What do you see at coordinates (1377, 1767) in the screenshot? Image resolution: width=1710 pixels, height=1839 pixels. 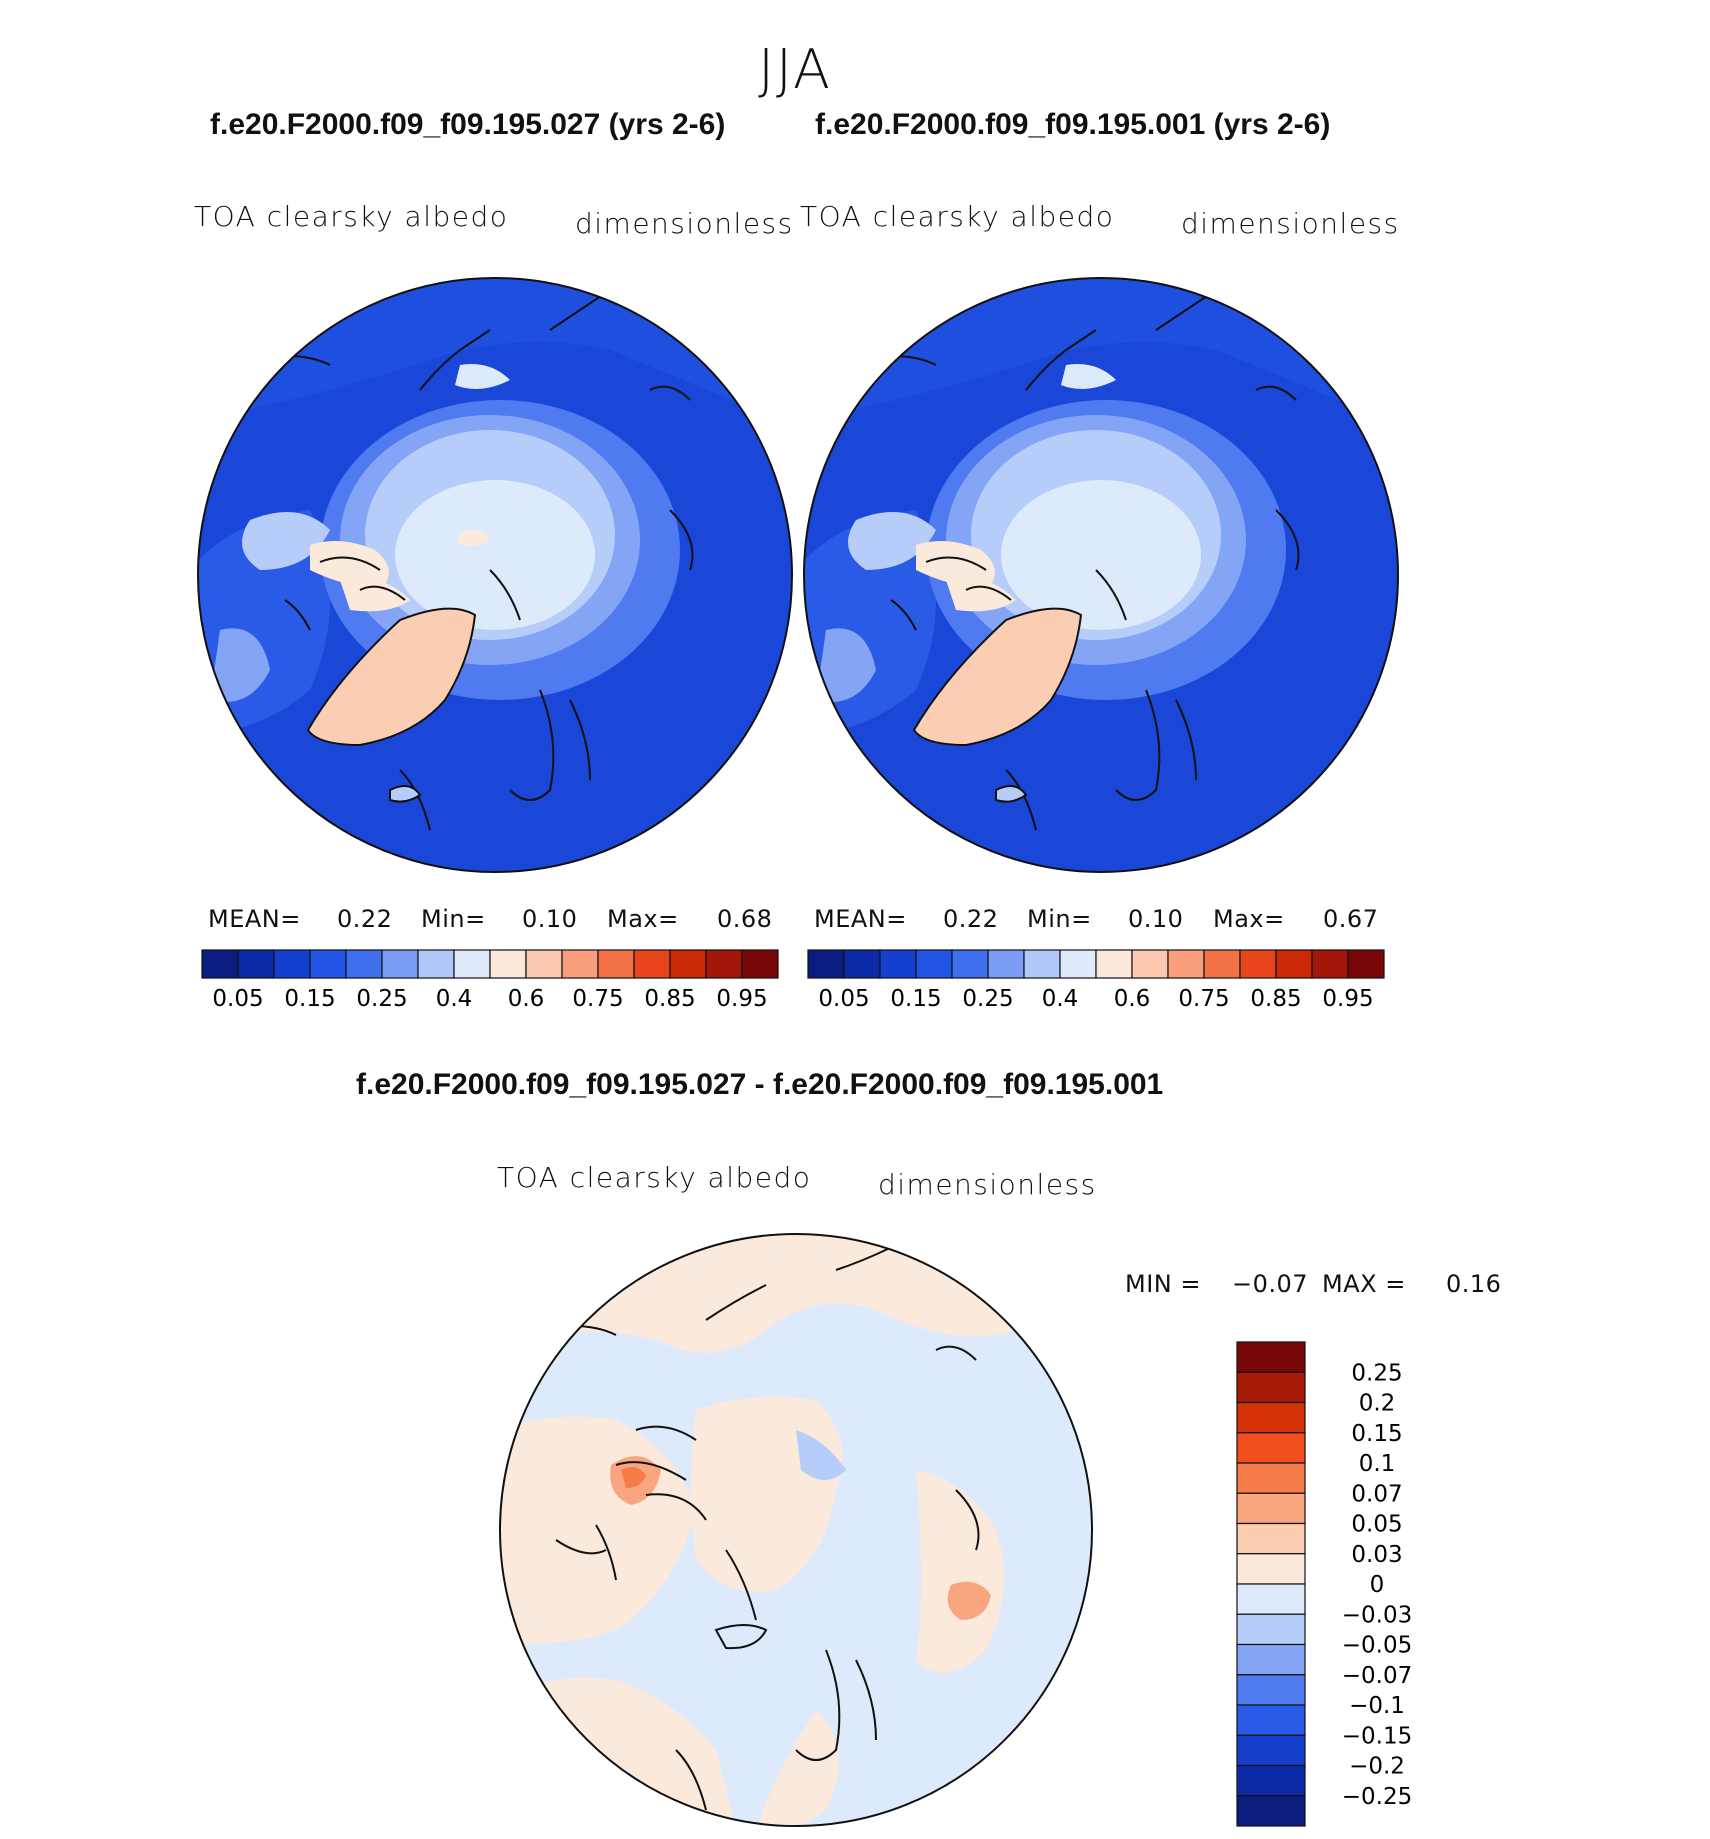 I see `colorbar-tick-label: −0.2` at bounding box center [1377, 1767].